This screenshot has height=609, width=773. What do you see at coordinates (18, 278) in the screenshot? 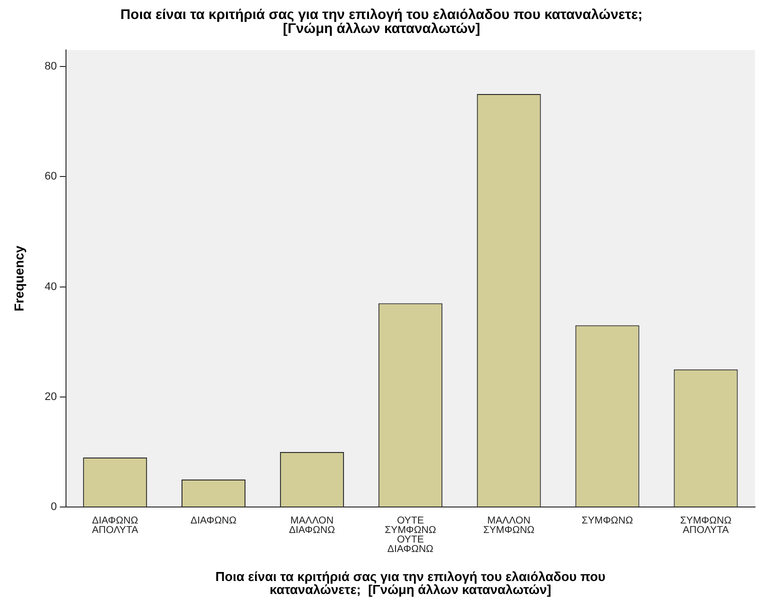
I see `y-axis-title: Frequency` at bounding box center [18, 278].